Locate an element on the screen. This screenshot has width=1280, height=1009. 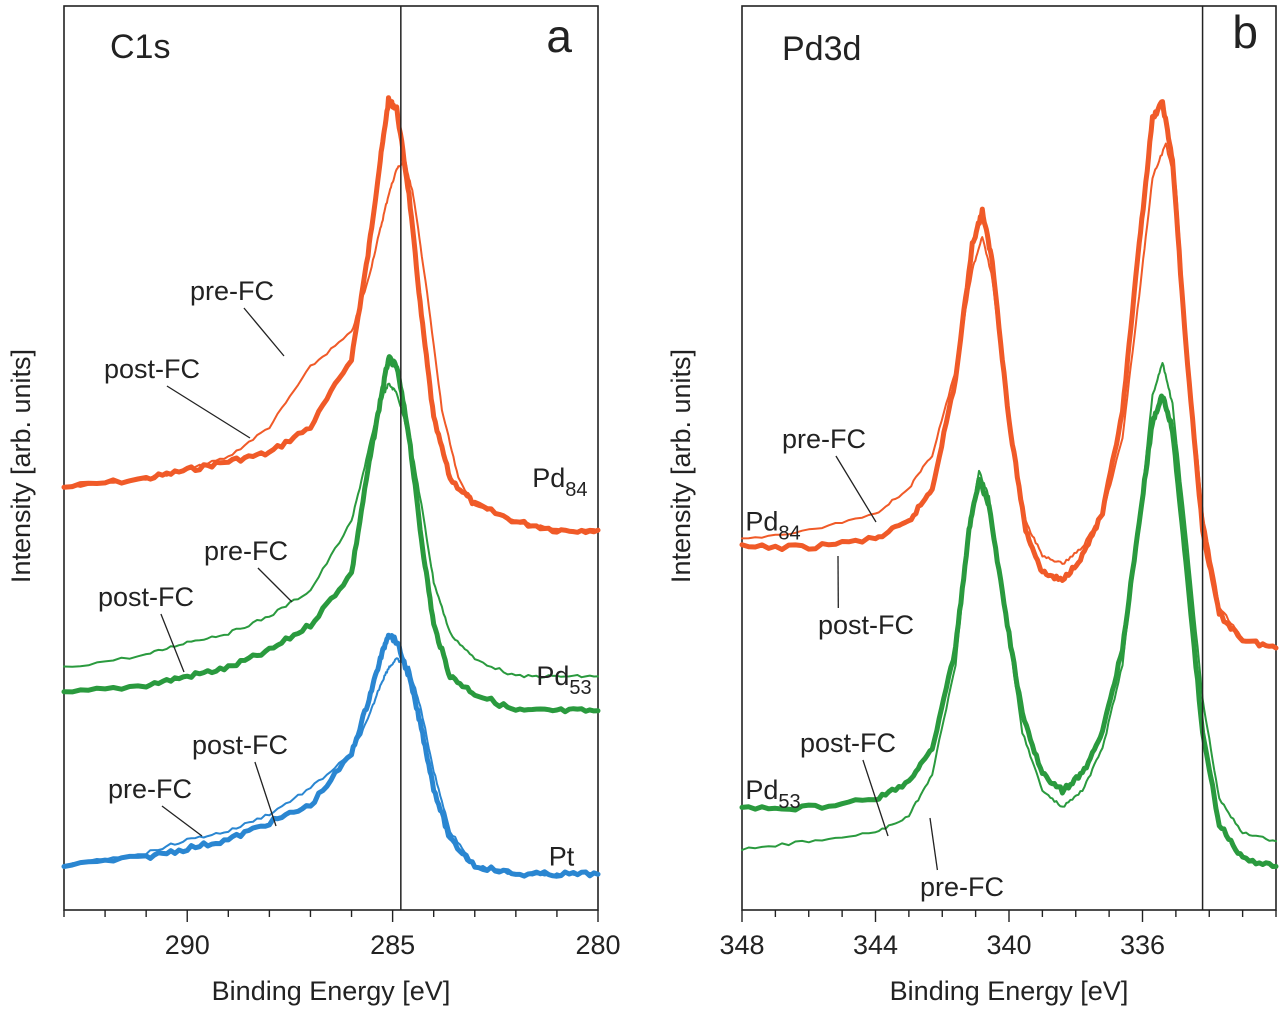
x-tick-label: 280 is located at coordinates (597, 945).